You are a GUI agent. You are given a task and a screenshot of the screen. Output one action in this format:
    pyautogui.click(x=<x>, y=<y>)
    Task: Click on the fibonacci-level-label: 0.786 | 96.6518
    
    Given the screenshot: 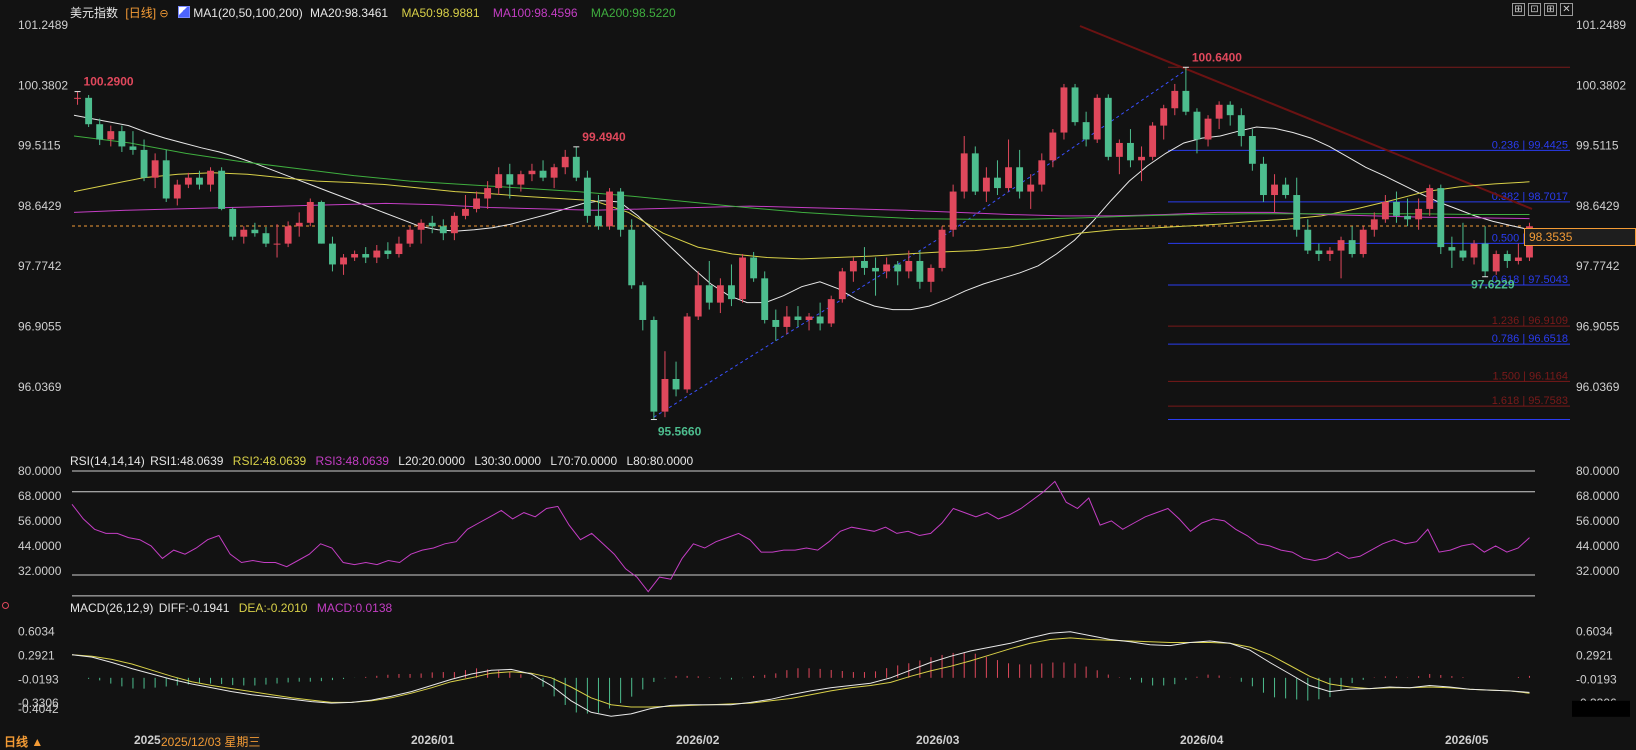 What is the action you would take?
    pyautogui.click(x=1530, y=339)
    